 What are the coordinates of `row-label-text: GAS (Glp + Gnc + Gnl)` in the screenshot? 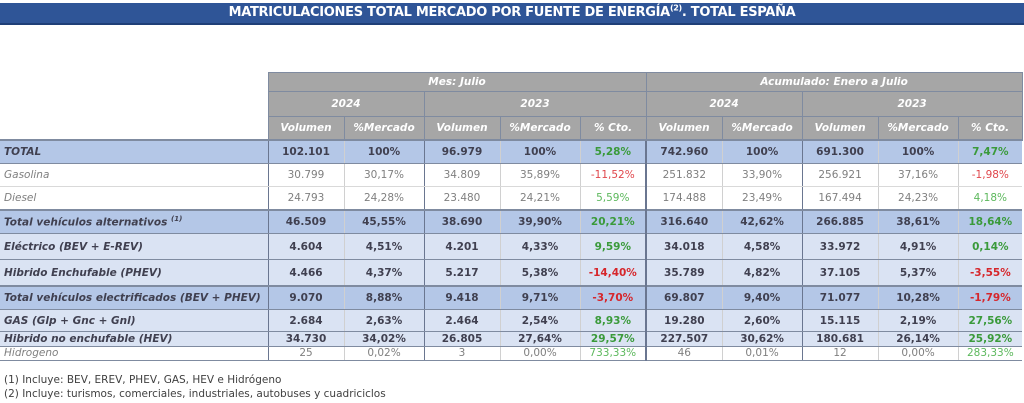 It's located at (70, 320).